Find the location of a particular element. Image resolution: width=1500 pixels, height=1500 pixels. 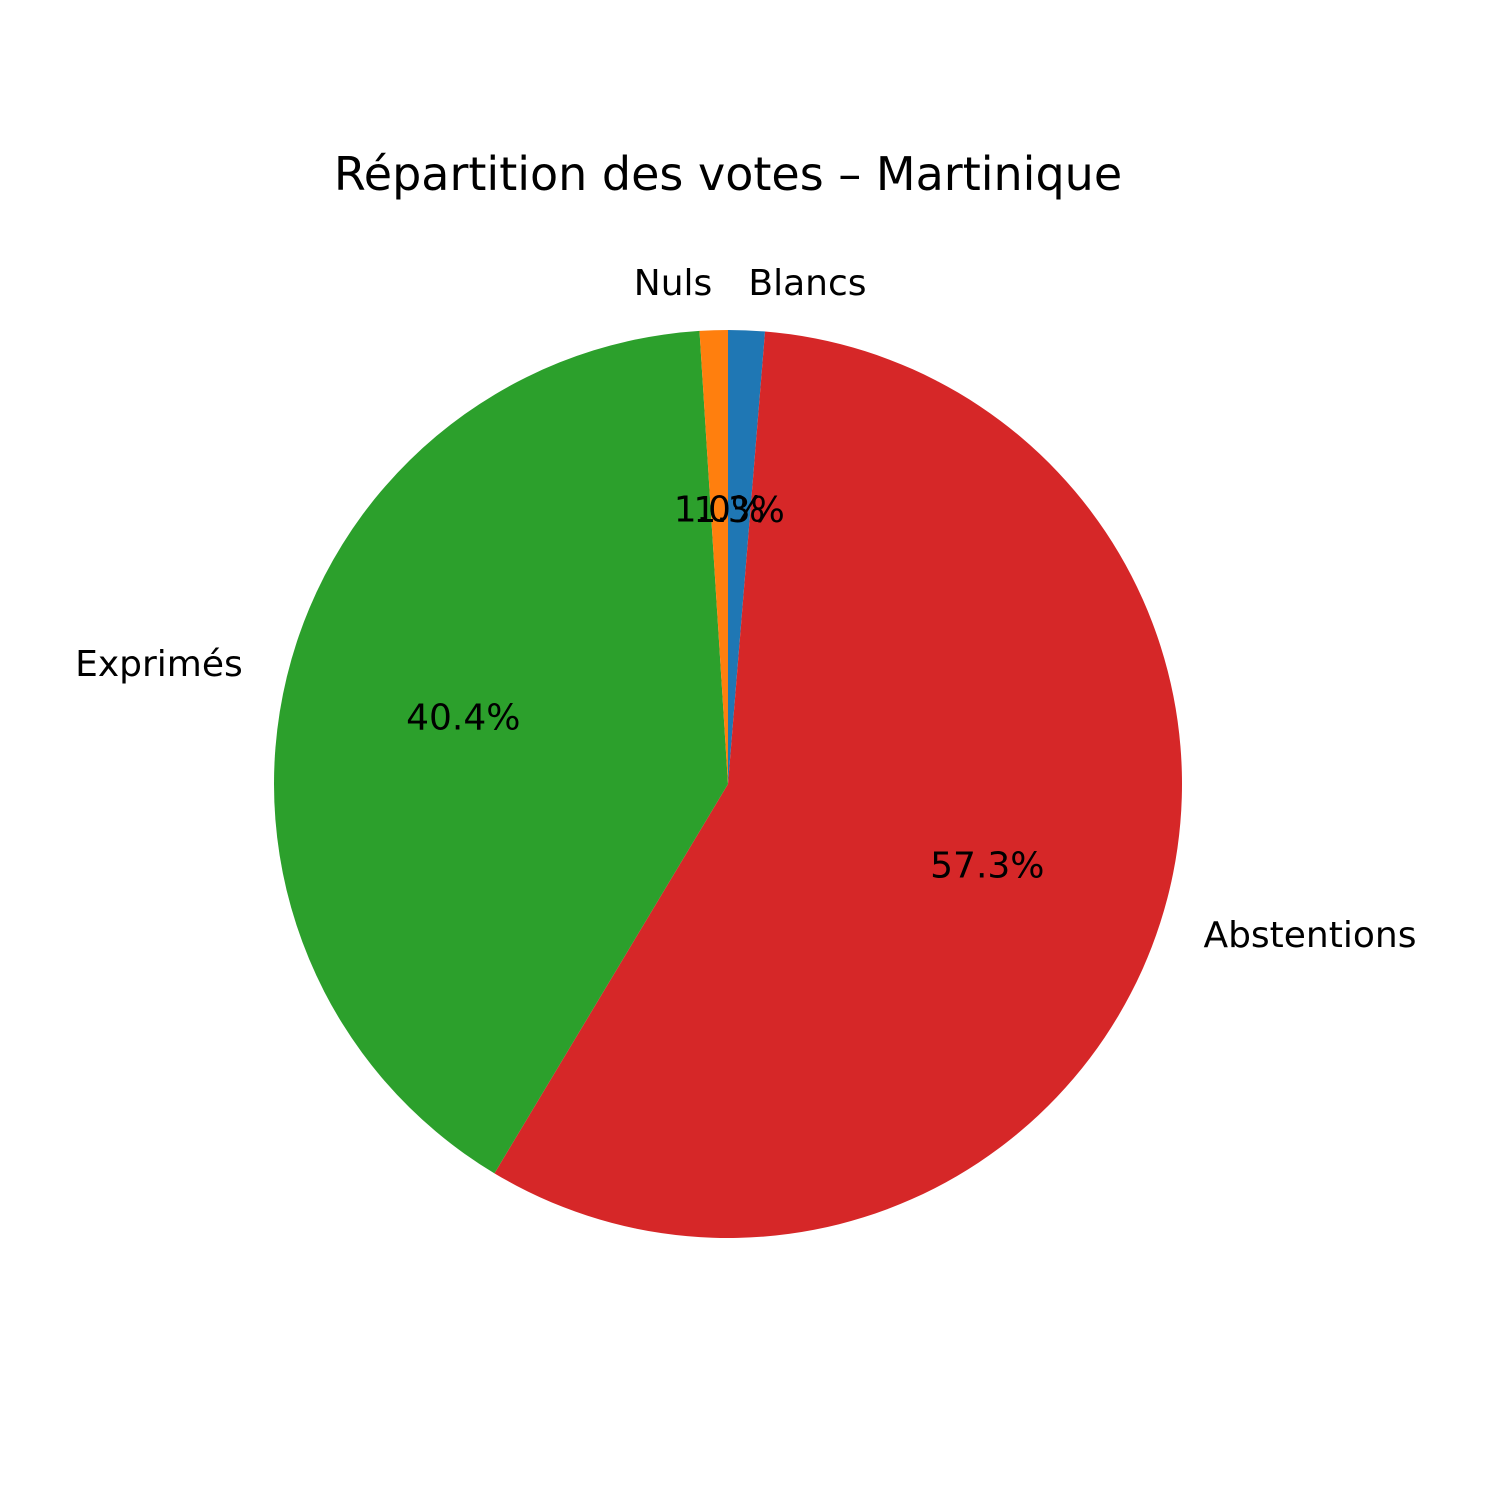

slice-label-nuls: Nuls is located at coordinates (673, 283).